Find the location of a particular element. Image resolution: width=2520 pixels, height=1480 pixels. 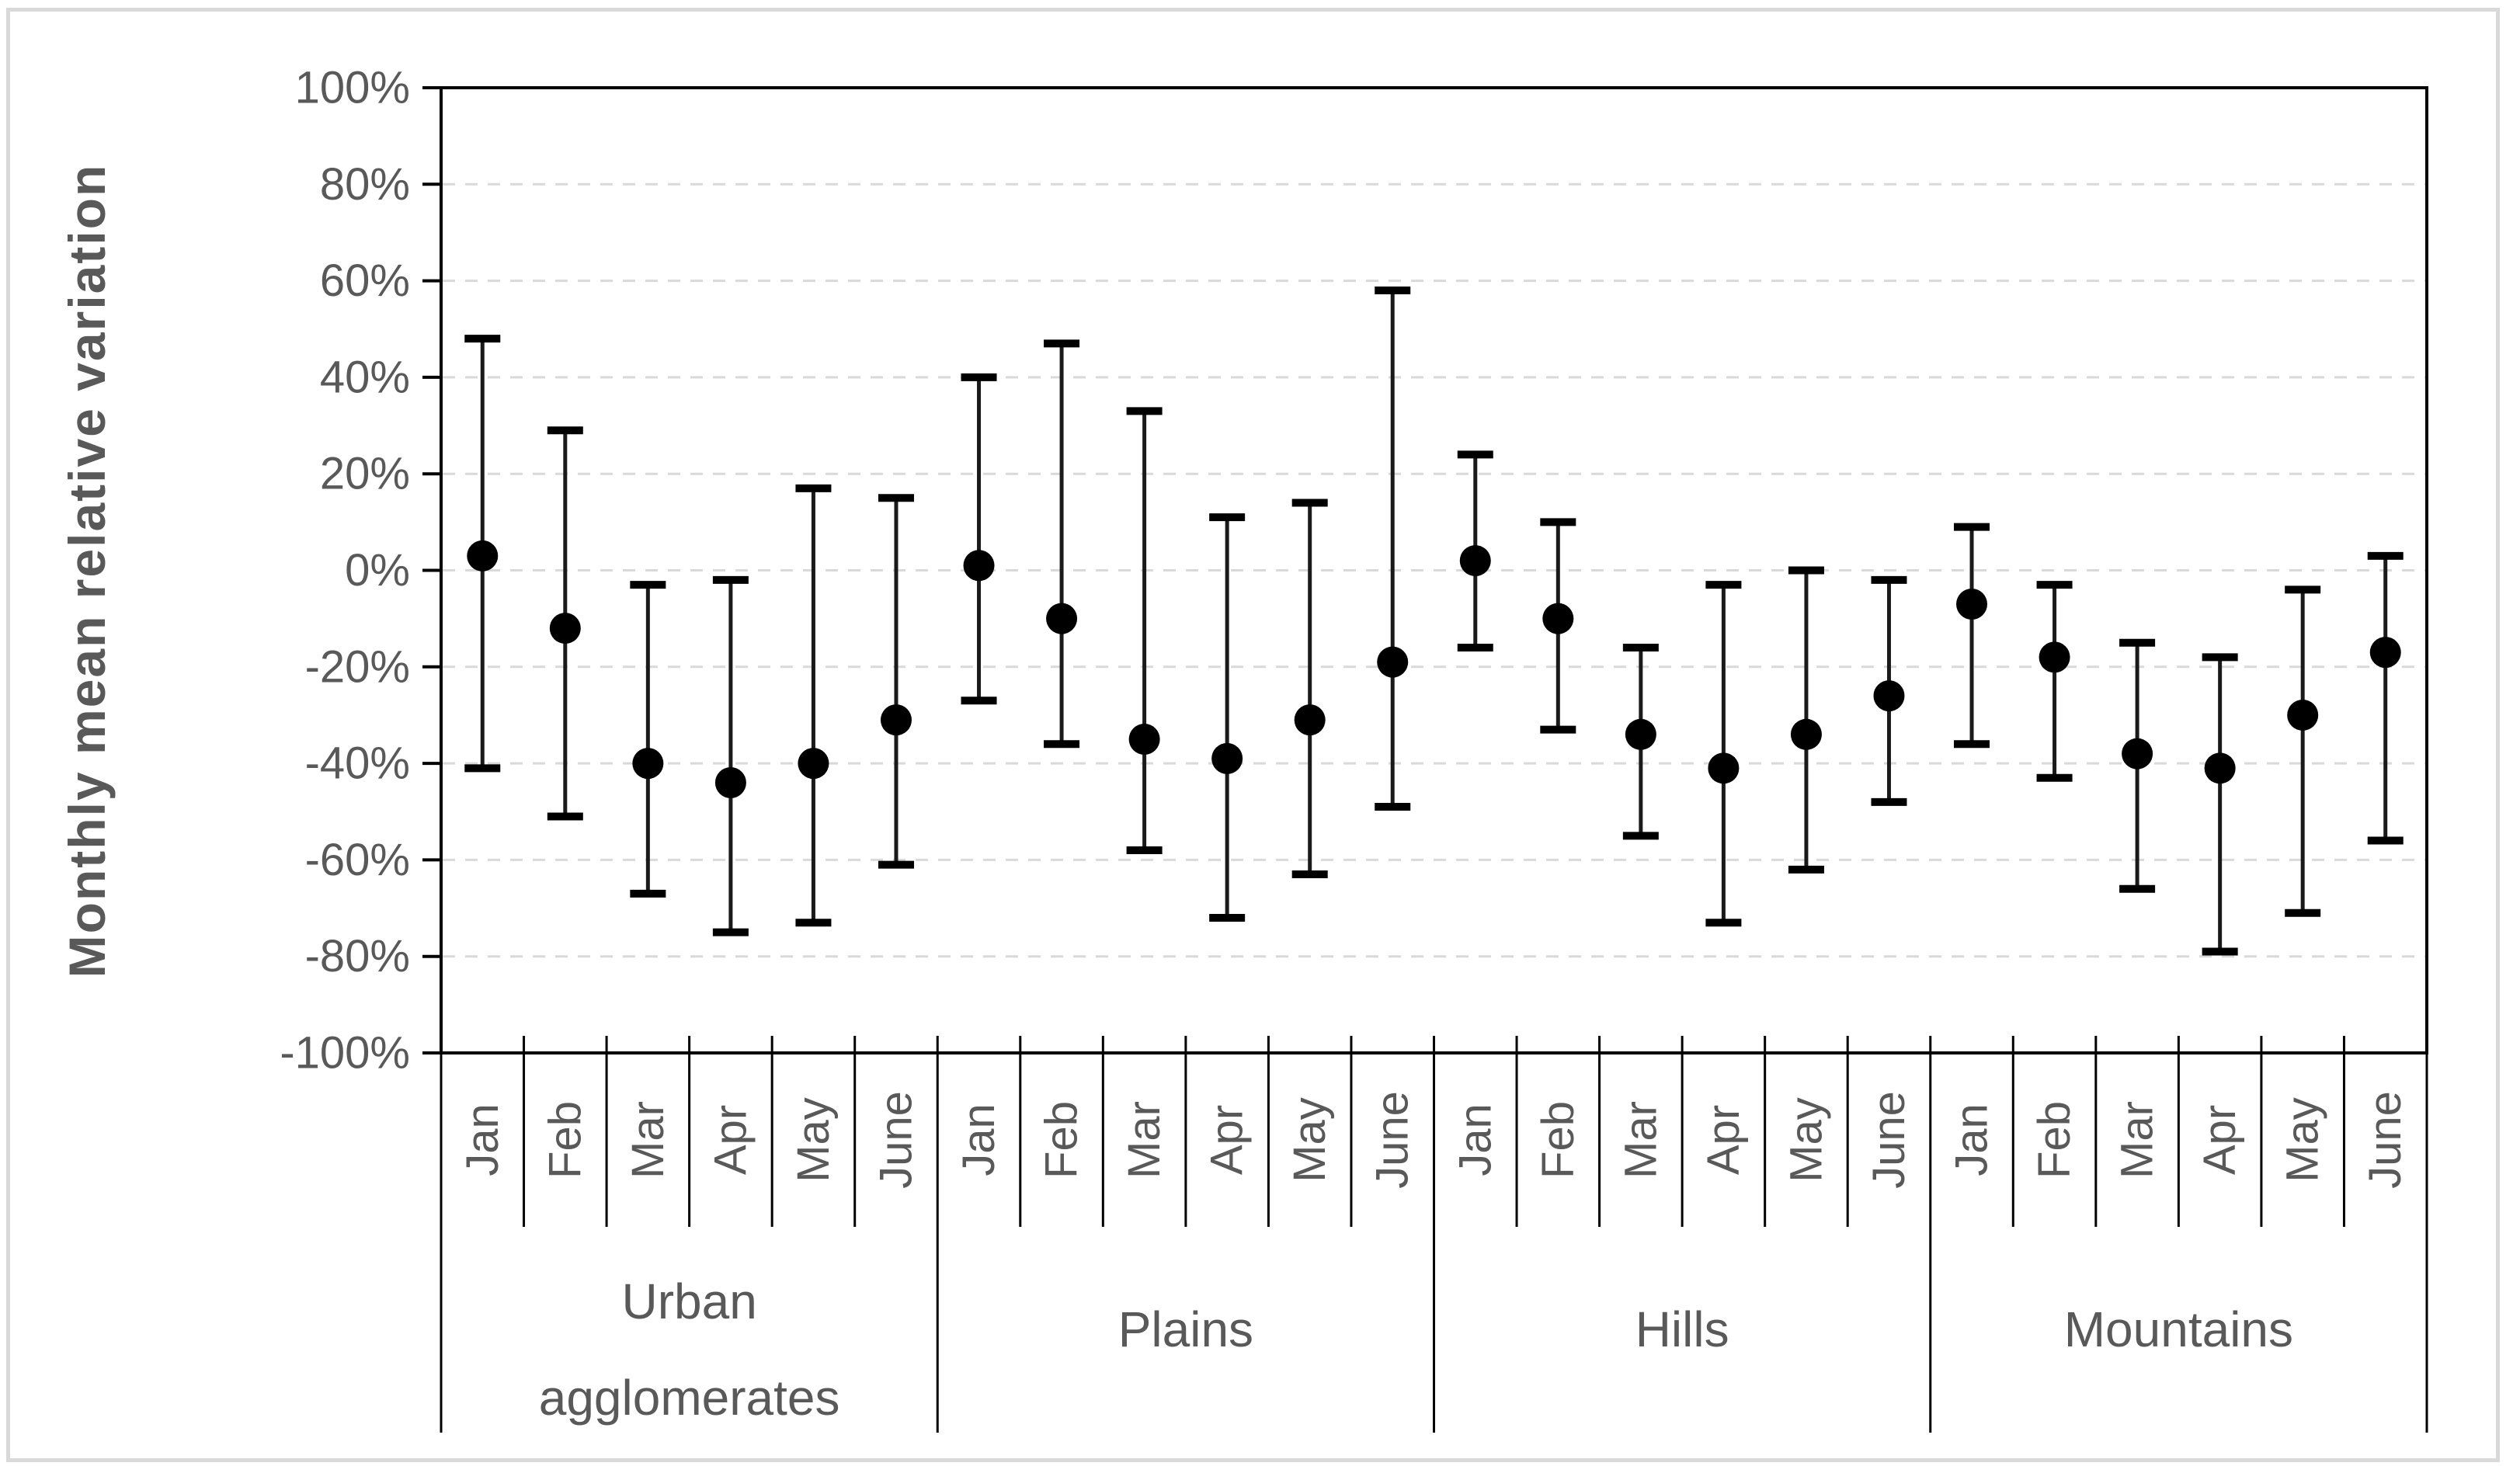

y-tick-label: 40% is located at coordinates (365, 377).